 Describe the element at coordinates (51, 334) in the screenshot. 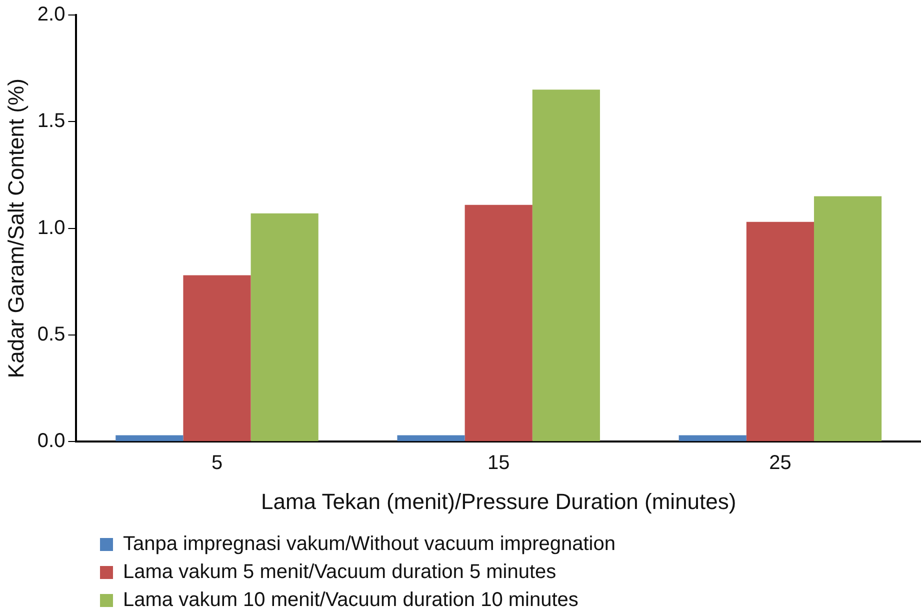

I see `y-tick-label: 0.5` at that location.